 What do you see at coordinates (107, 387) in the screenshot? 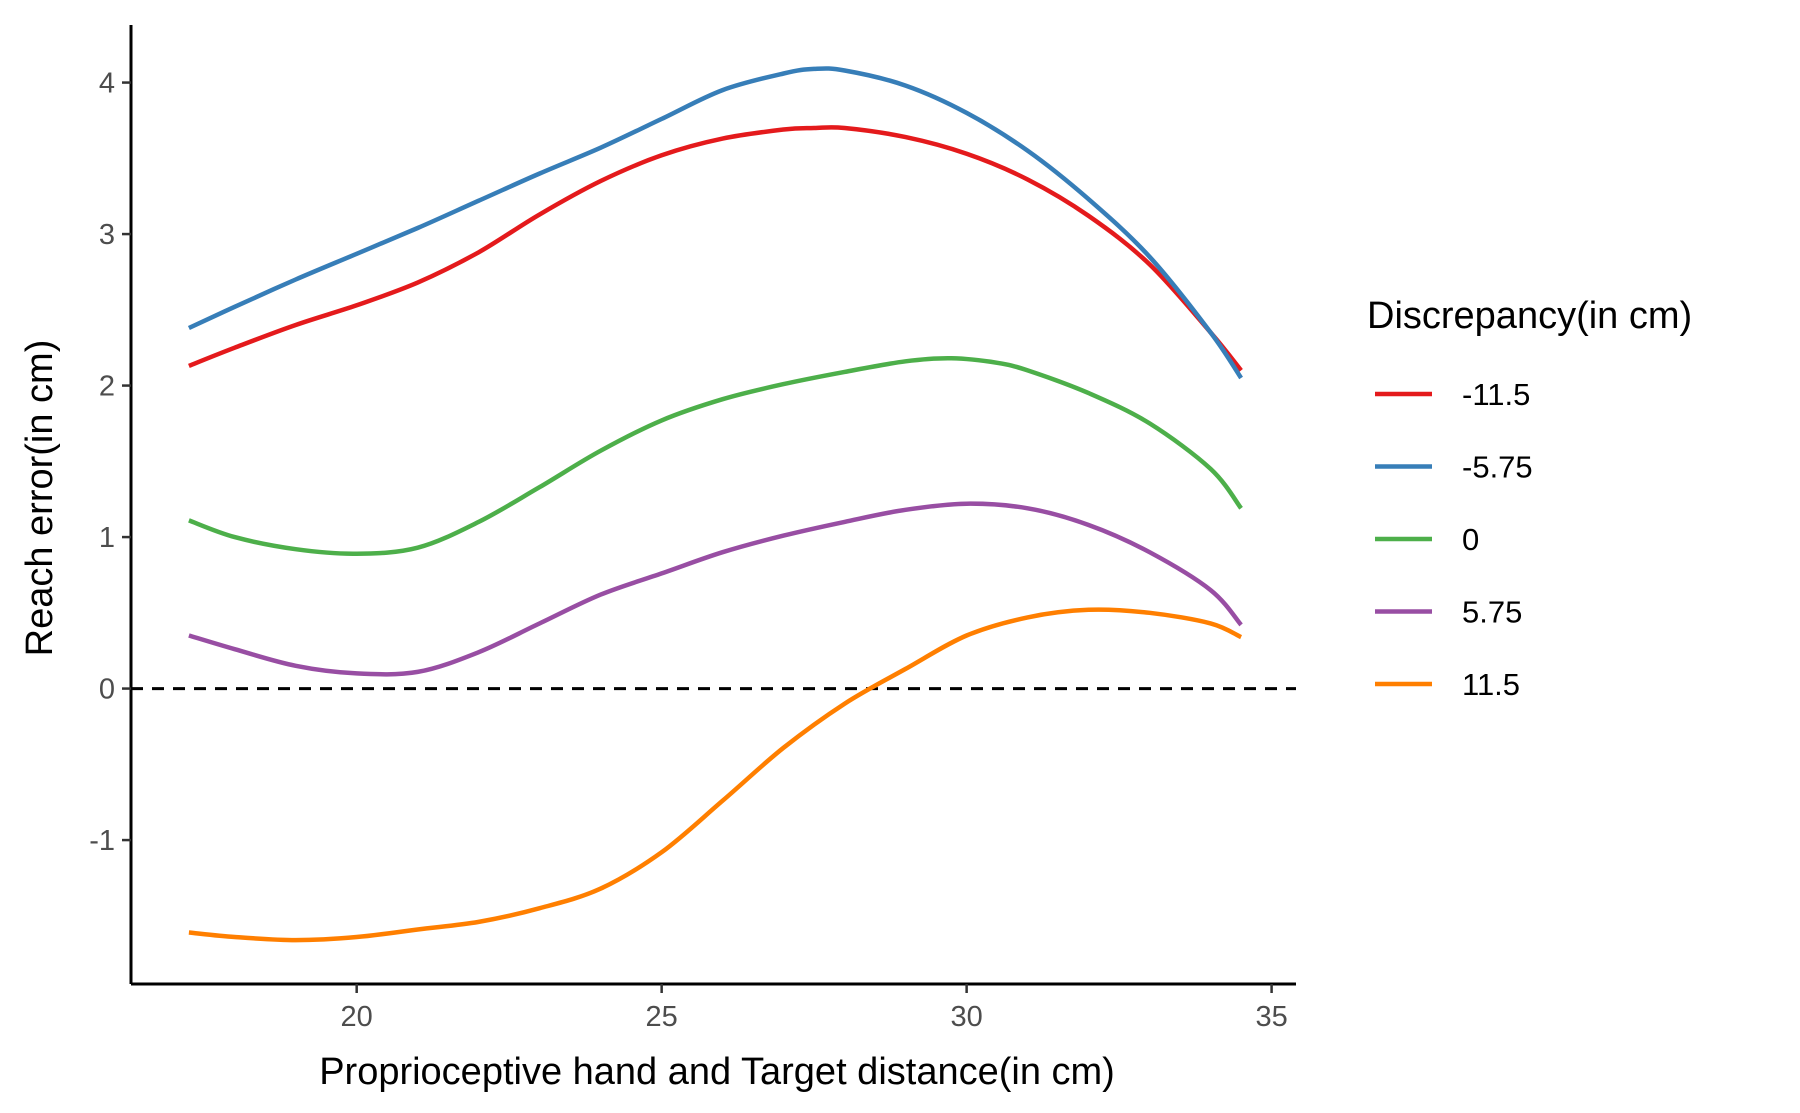
I see `y-tick-label: 2` at bounding box center [107, 387].